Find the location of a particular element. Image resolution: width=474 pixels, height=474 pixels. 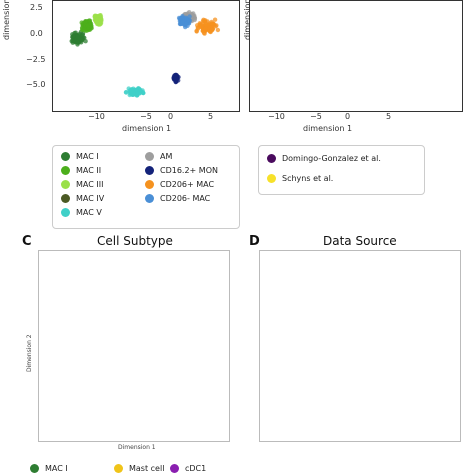

panel-b-xtick: 0 is located at coordinates (348, 116).